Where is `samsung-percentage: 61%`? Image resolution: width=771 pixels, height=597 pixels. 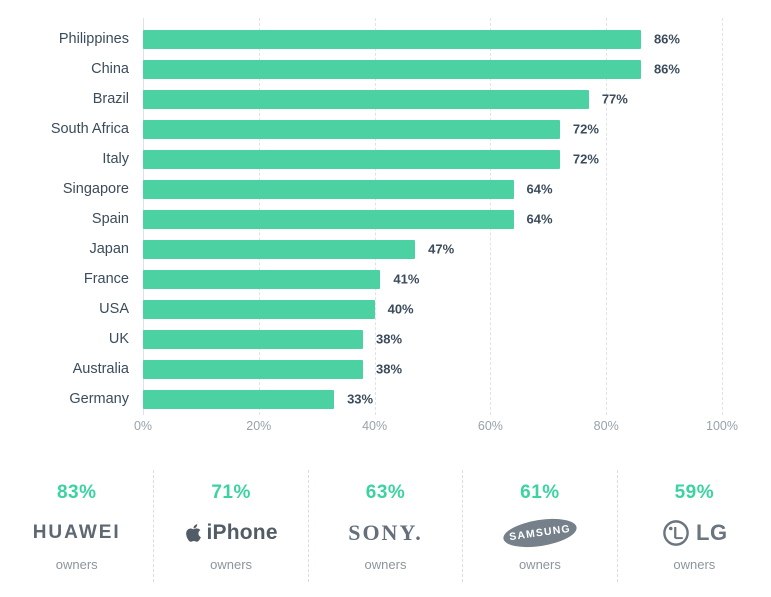 samsung-percentage: 61% is located at coordinates (540, 492).